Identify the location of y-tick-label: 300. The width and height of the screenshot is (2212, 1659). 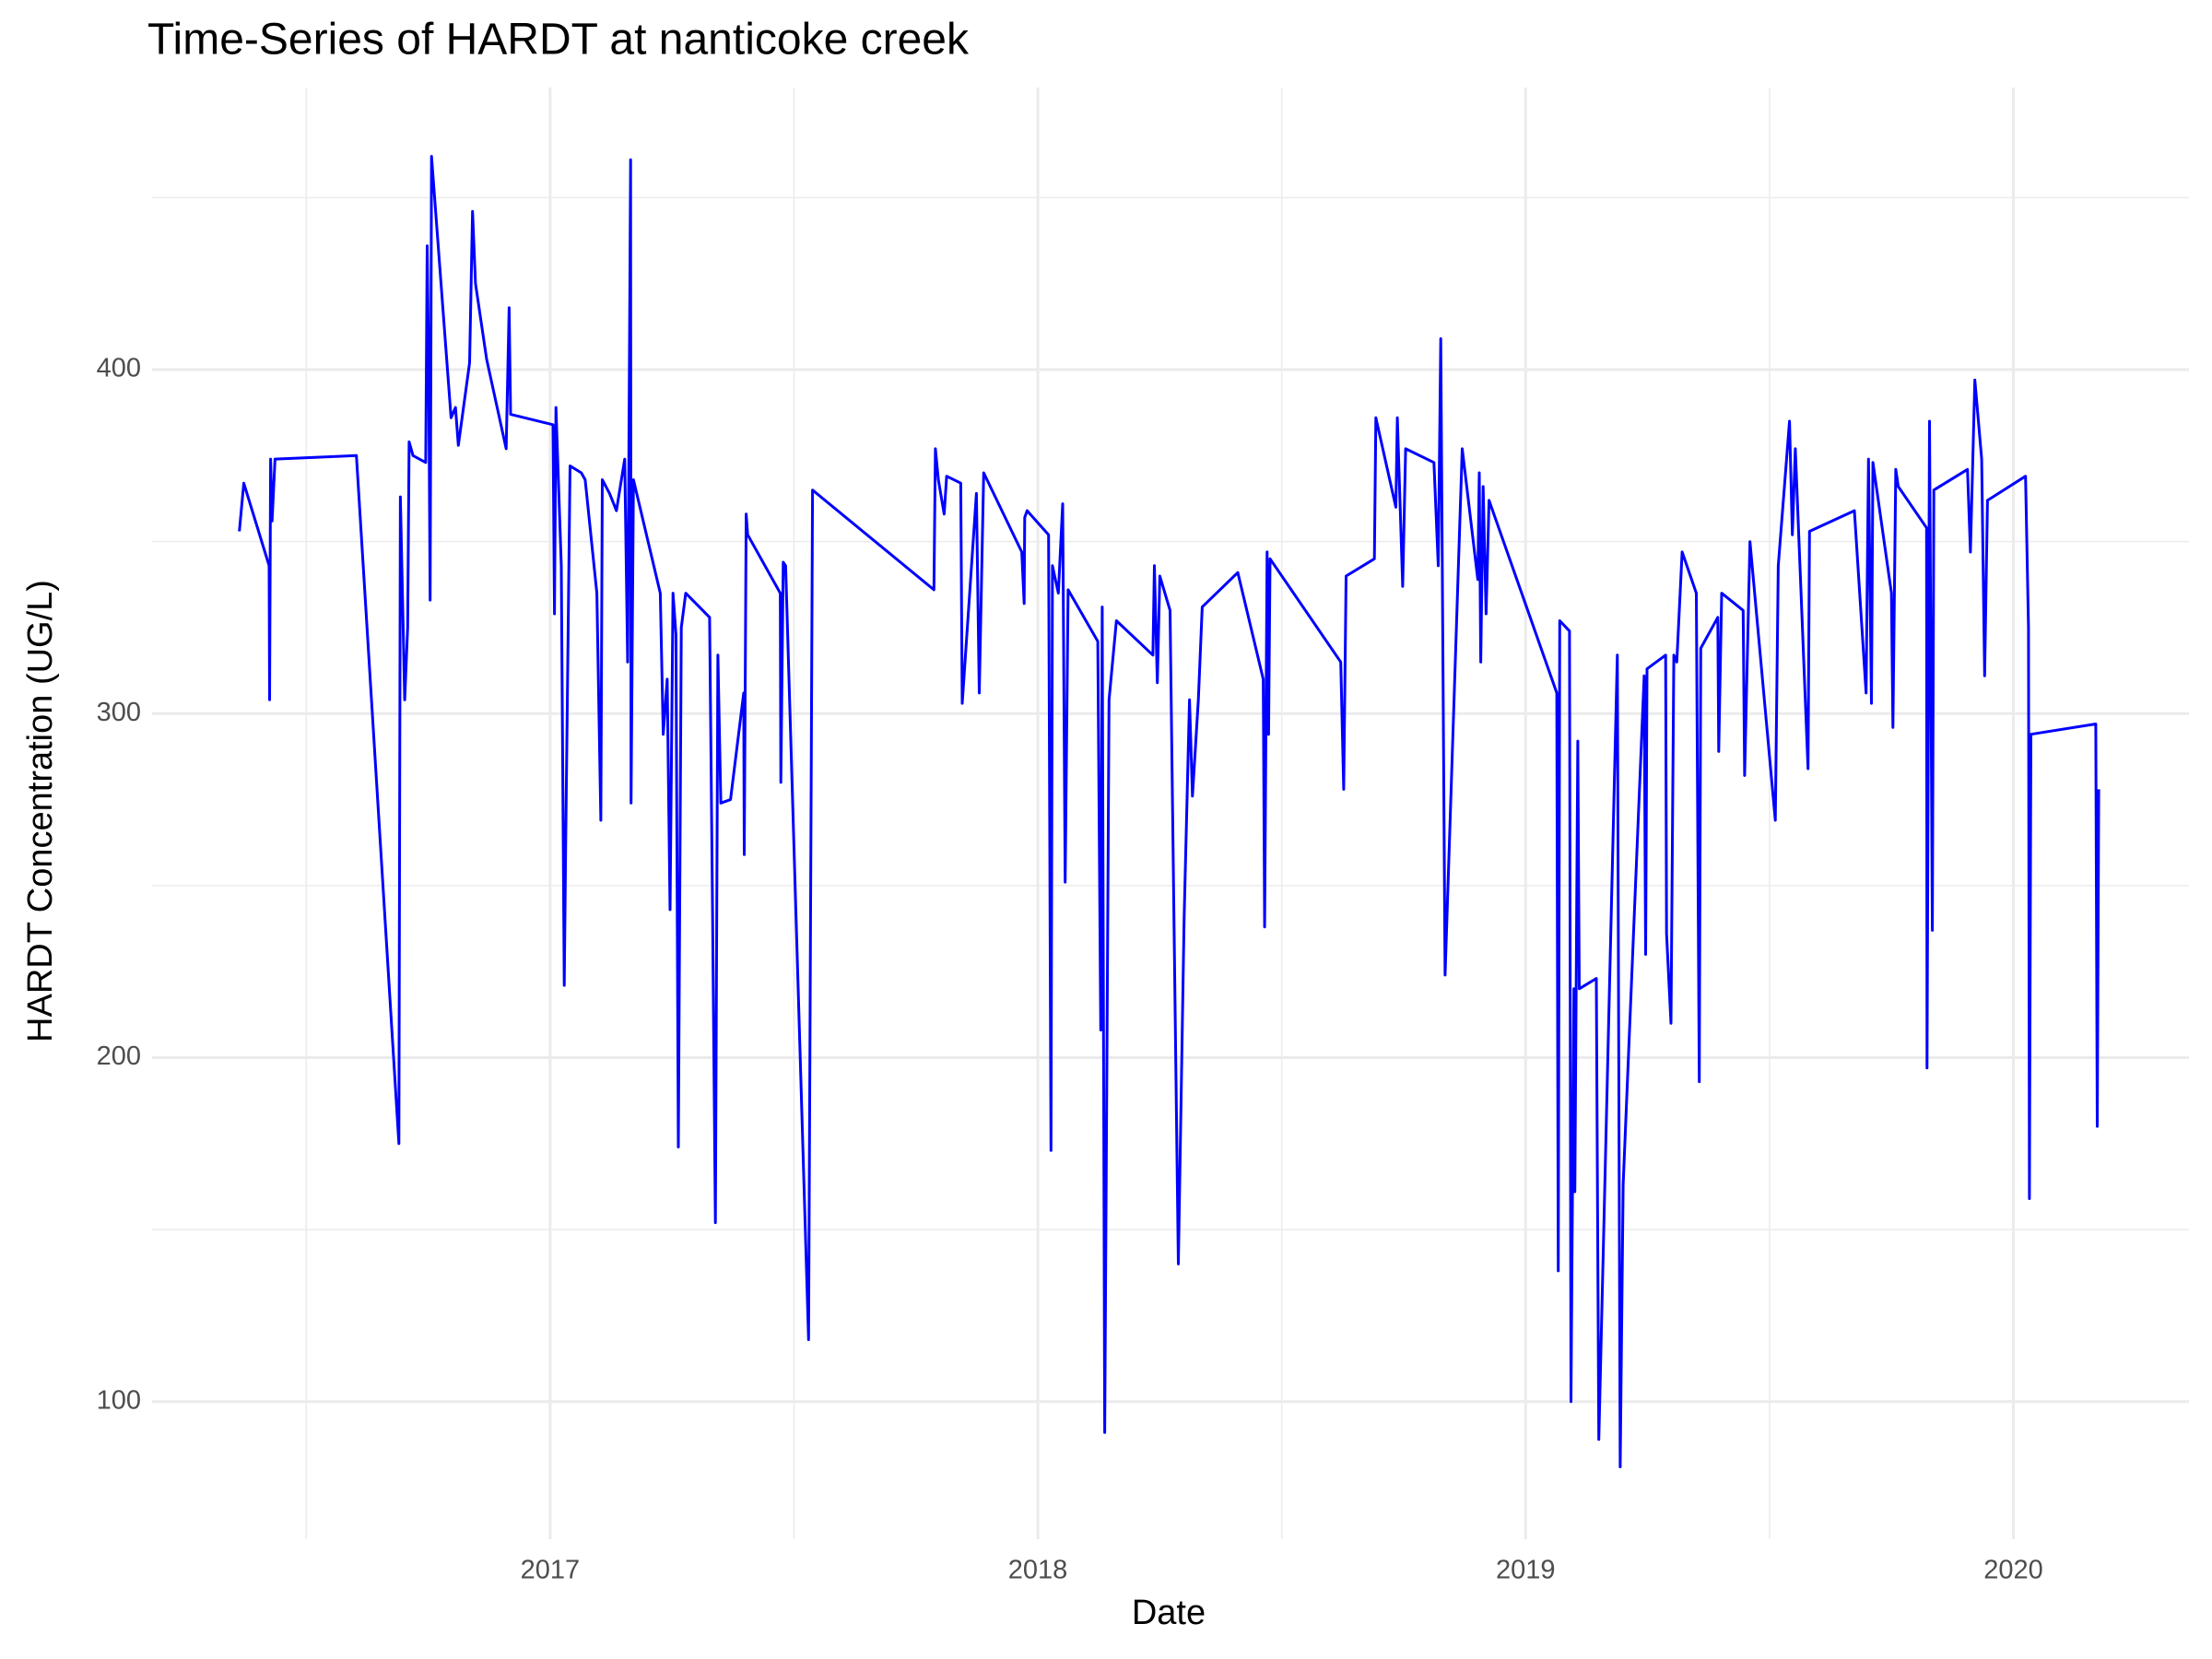
(119, 712).